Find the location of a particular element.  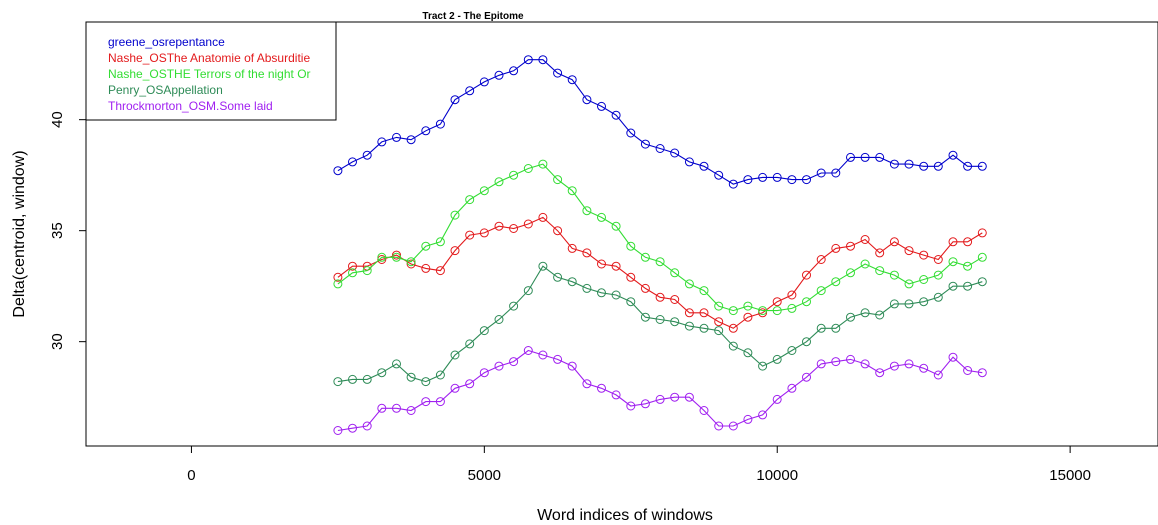

x-tick-label: 0 is located at coordinates (191, 475).